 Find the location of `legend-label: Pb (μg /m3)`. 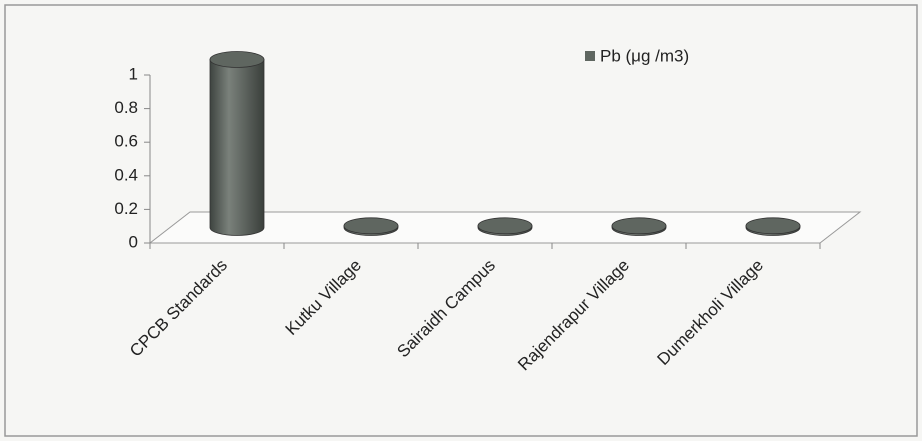

legend-label: Pb (μg /m3) is located at coordinates (644, 55).